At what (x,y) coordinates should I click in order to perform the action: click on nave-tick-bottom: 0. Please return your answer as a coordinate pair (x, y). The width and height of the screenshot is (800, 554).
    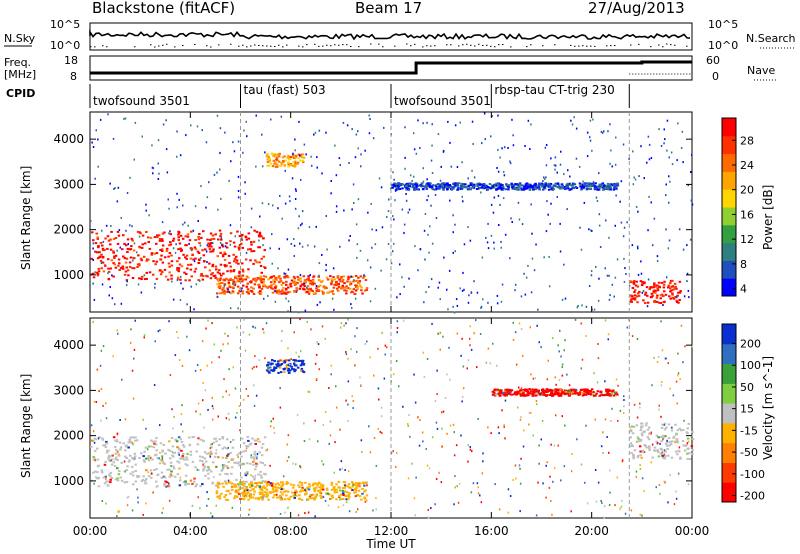
    Looking at the image, I should click on (715, 76).